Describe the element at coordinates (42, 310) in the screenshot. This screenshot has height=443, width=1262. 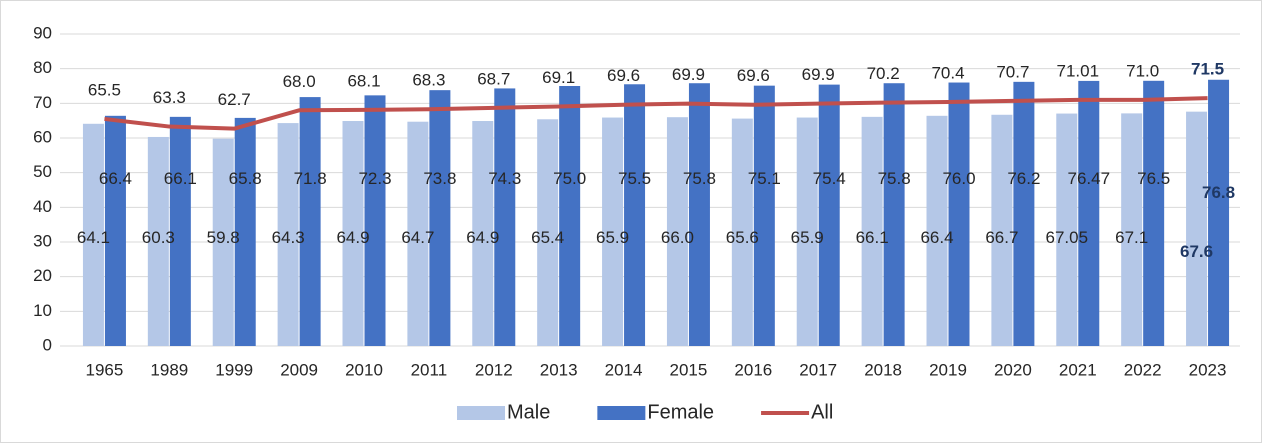
I see `y-tick-label: 10` at that location.